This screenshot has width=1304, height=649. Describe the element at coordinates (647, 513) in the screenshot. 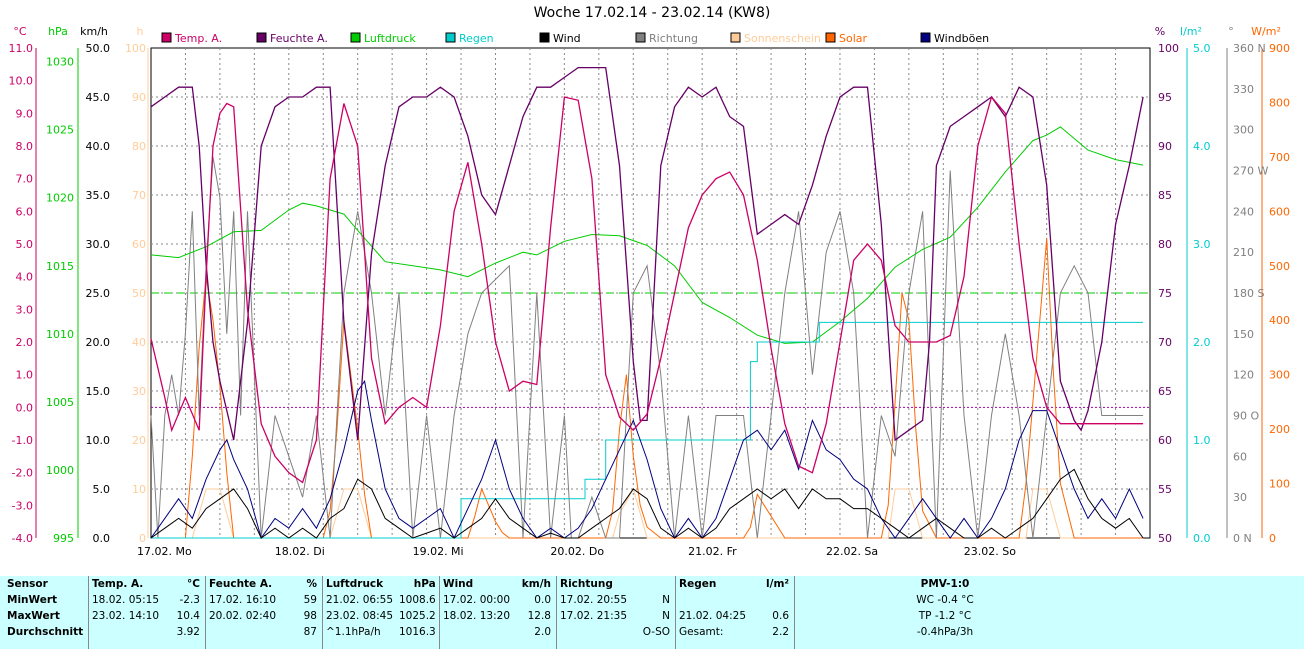

I see `series-line-sonnenschein` at that location.